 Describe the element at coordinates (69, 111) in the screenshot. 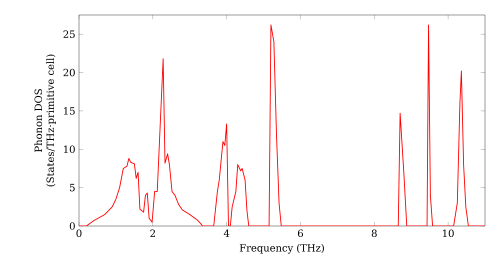

I see `y-tick-label: 15` at that location.